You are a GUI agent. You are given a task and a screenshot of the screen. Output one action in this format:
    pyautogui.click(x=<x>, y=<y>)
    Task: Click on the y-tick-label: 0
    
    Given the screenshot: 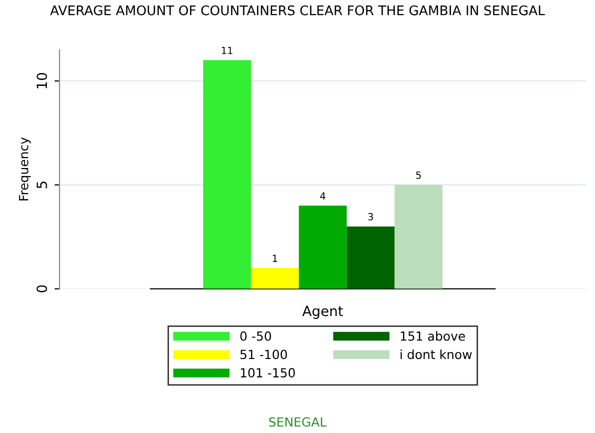 What is the action you would take?
    pyautogui.click(x=42, y=288)
    